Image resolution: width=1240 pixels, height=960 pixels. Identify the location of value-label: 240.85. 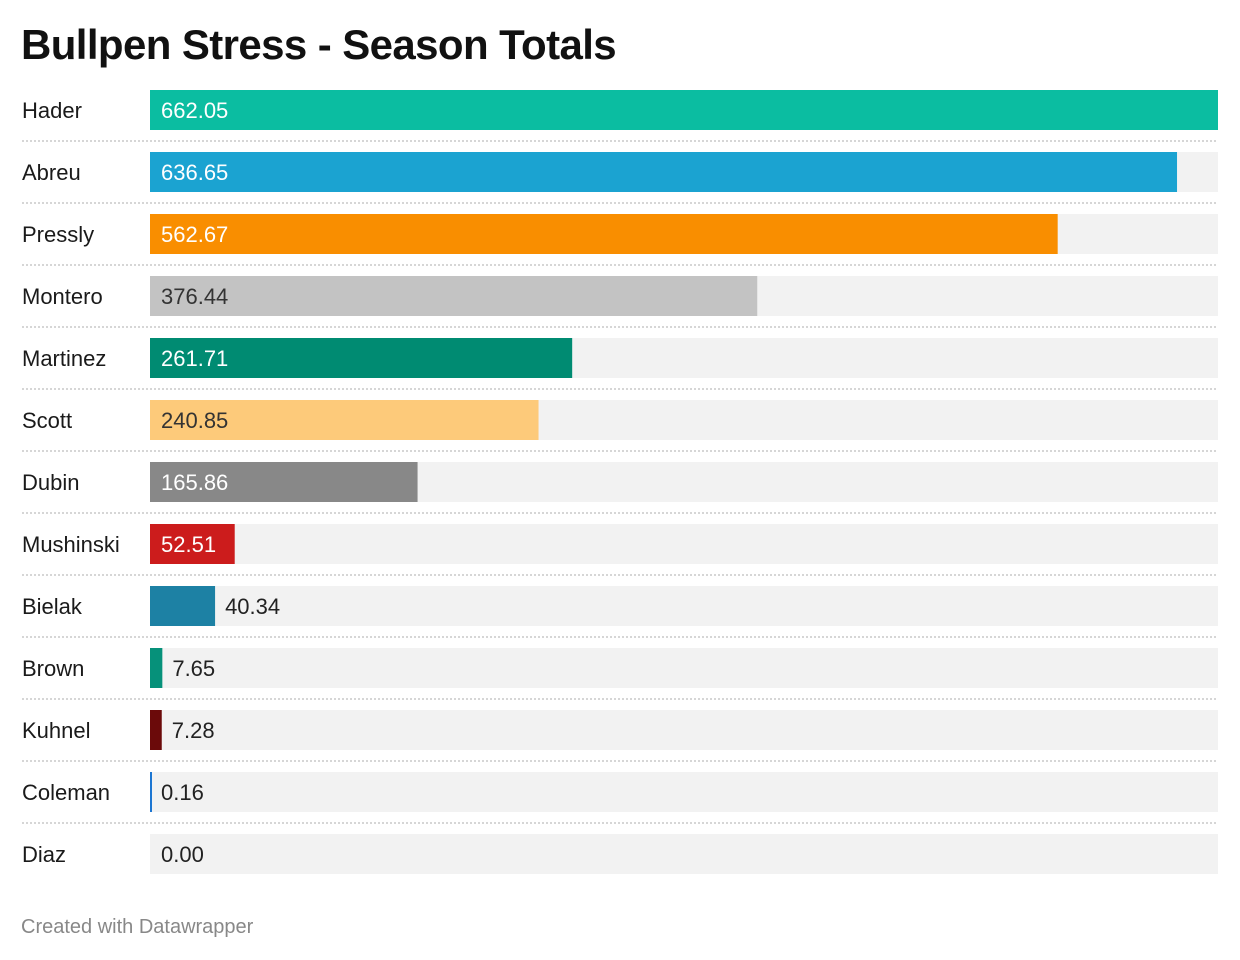
(194, 420).